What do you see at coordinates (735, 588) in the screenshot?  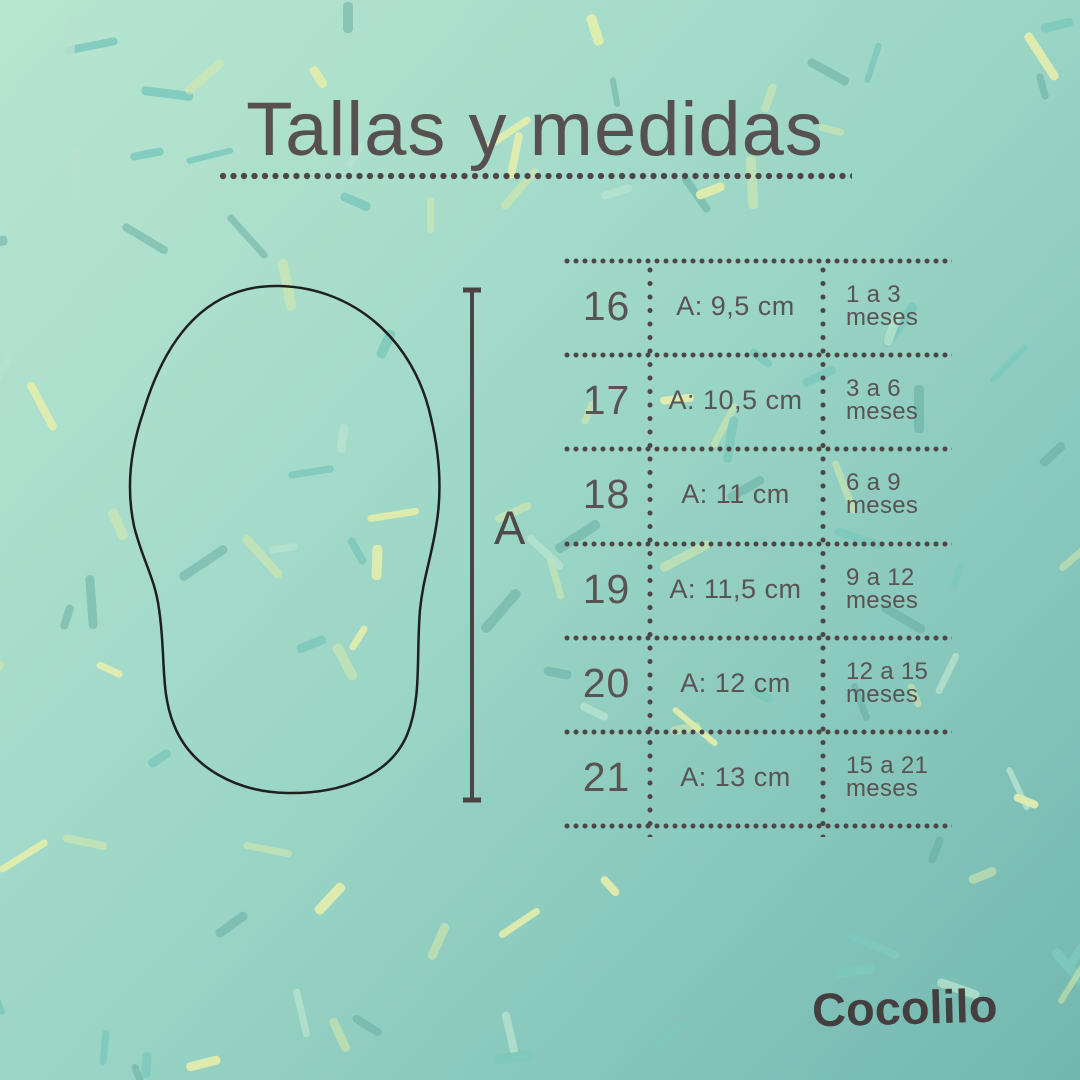 I see `length-value: A: 11,5 cm` at bounding box center [735, 588].